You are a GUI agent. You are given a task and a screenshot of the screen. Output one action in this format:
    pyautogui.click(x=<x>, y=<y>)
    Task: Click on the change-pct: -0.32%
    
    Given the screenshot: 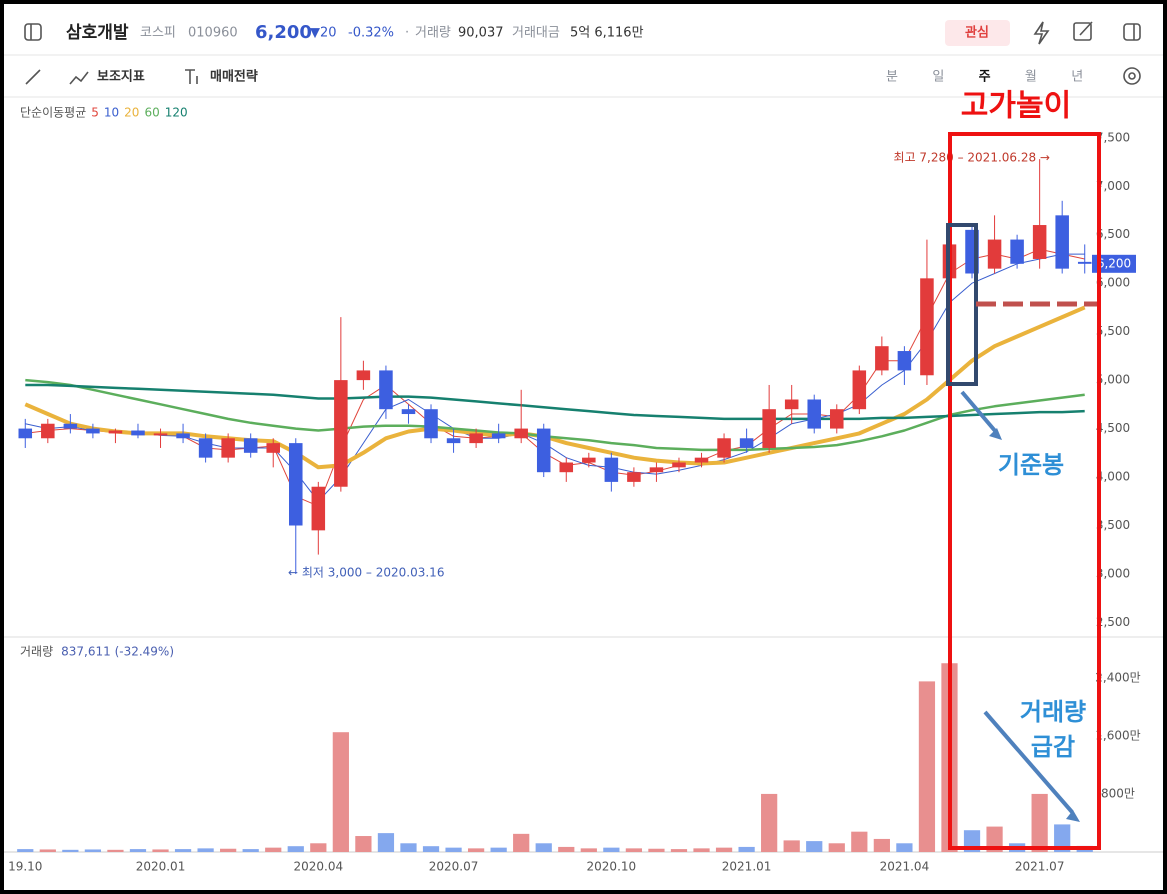 What is the action you would take?
    pyautogui.click(x=371, y=33)
    